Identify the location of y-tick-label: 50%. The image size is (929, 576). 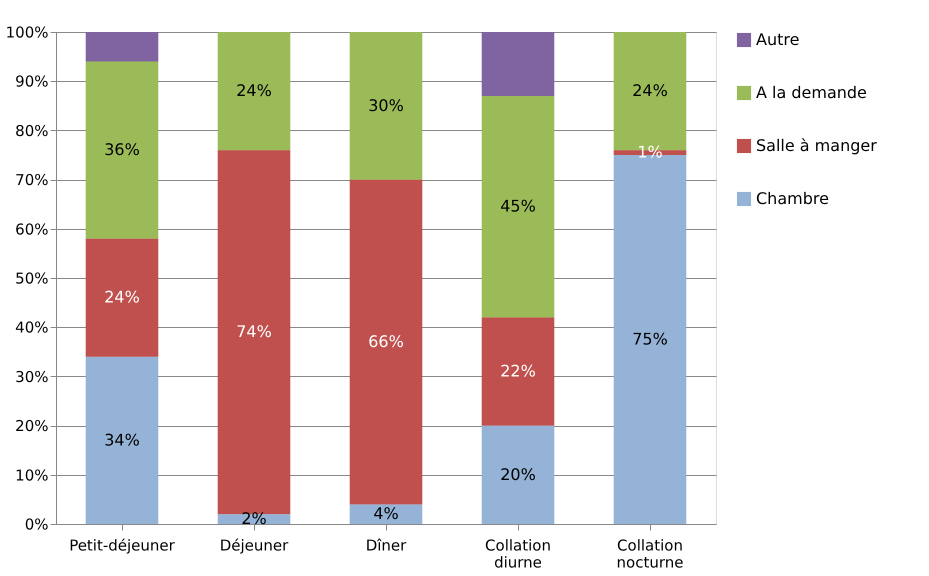
(31, 279).